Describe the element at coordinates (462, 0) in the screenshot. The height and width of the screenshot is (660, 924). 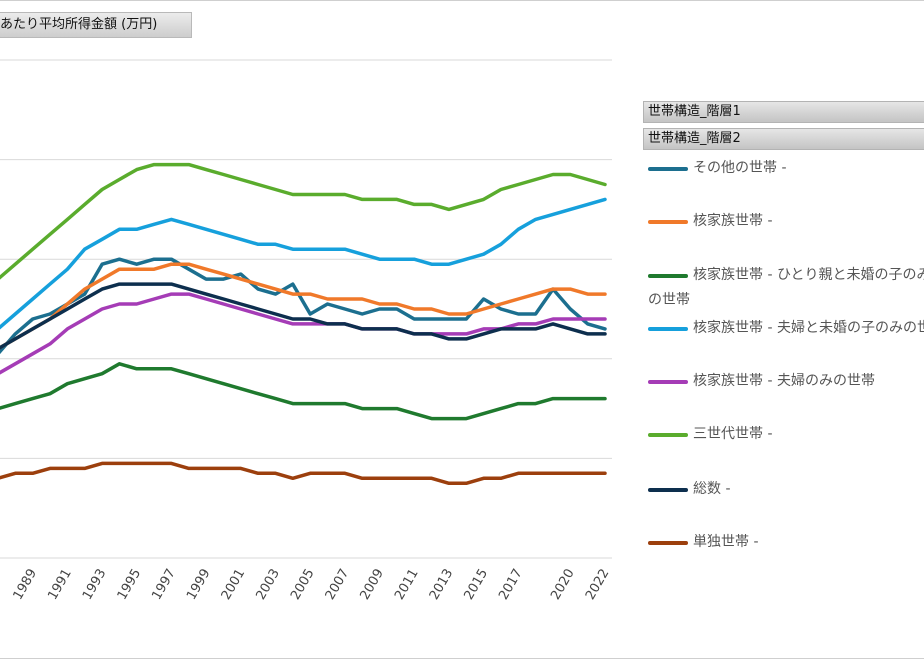
I see `chart-frame-top` at that location.